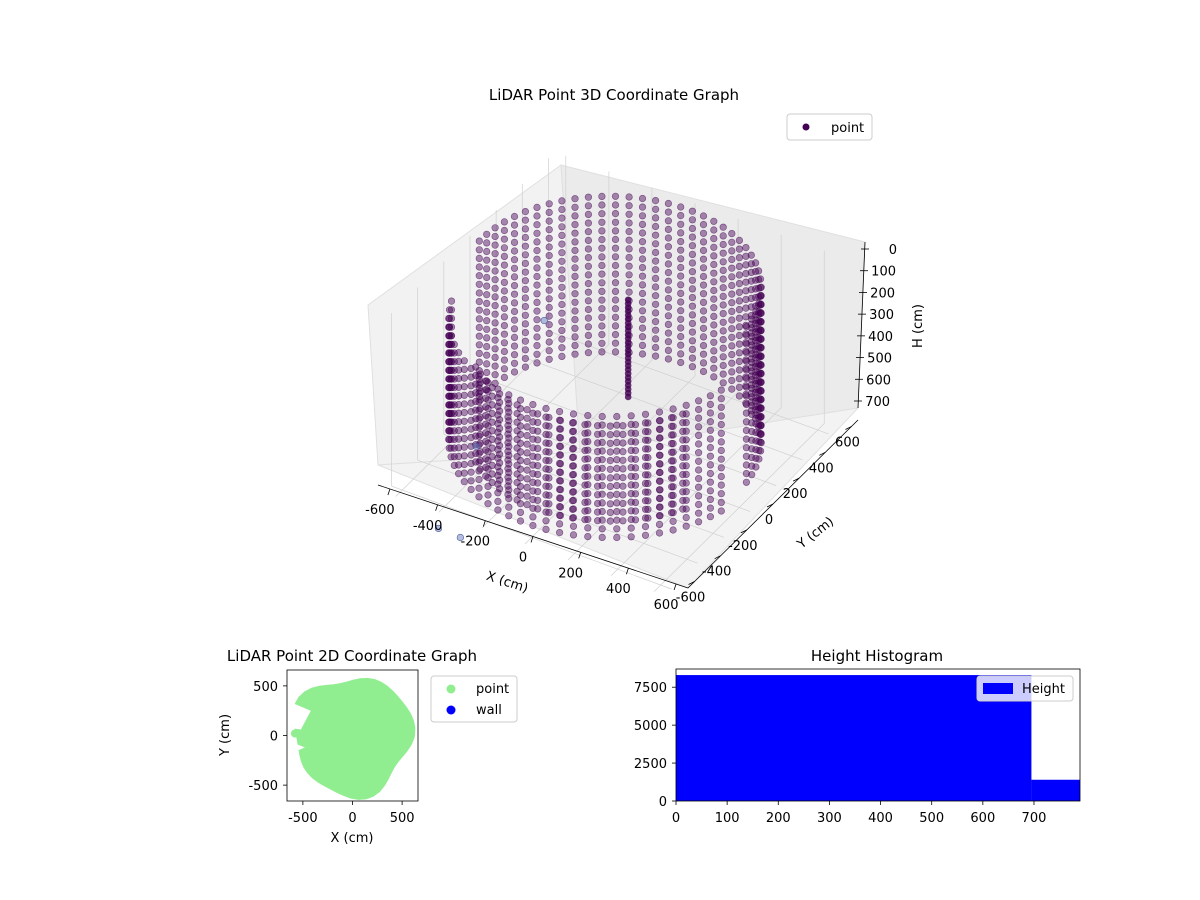 This screenshot has height=900, width=1200. I want to click on x-ticks-3d: -600 -400 -200 0 200 400 600, so click(521, 550).